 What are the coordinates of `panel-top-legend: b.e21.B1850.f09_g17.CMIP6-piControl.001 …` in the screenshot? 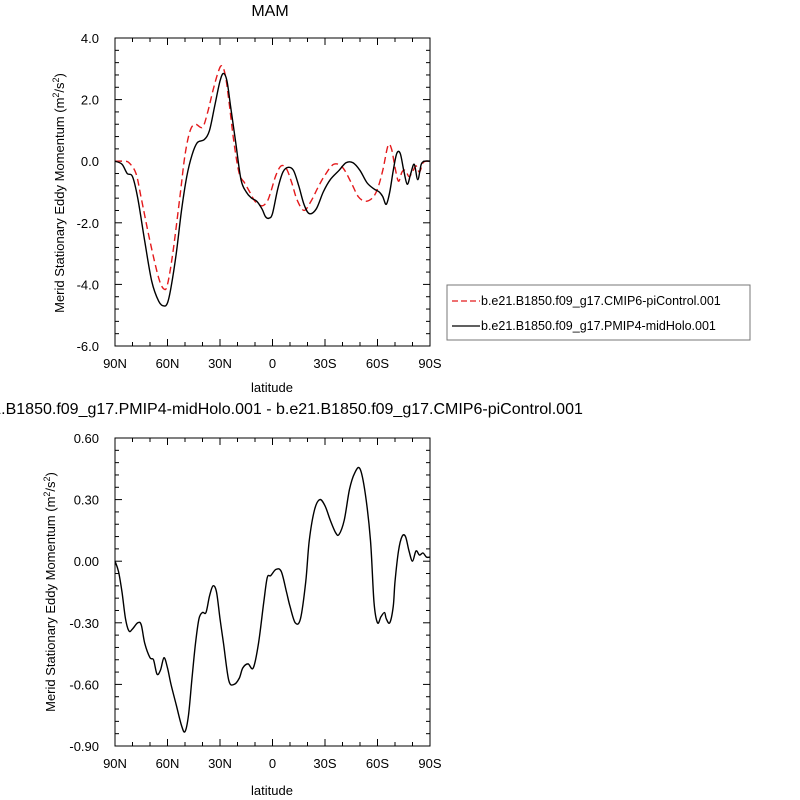 It's located at (598, 312).